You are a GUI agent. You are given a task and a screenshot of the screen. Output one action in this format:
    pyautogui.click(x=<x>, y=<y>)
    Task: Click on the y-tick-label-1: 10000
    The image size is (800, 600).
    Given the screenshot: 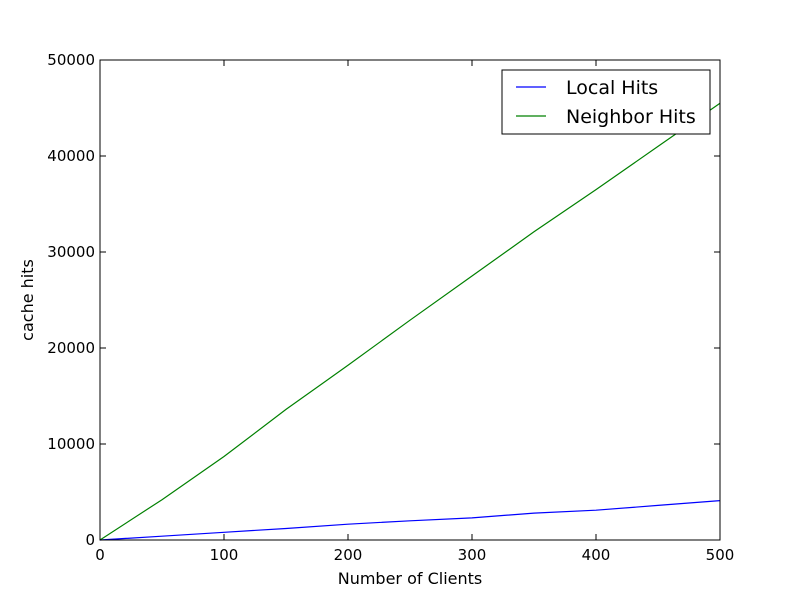 What is the action you would take?
    pyautogui.click(x=71, y=444)
    